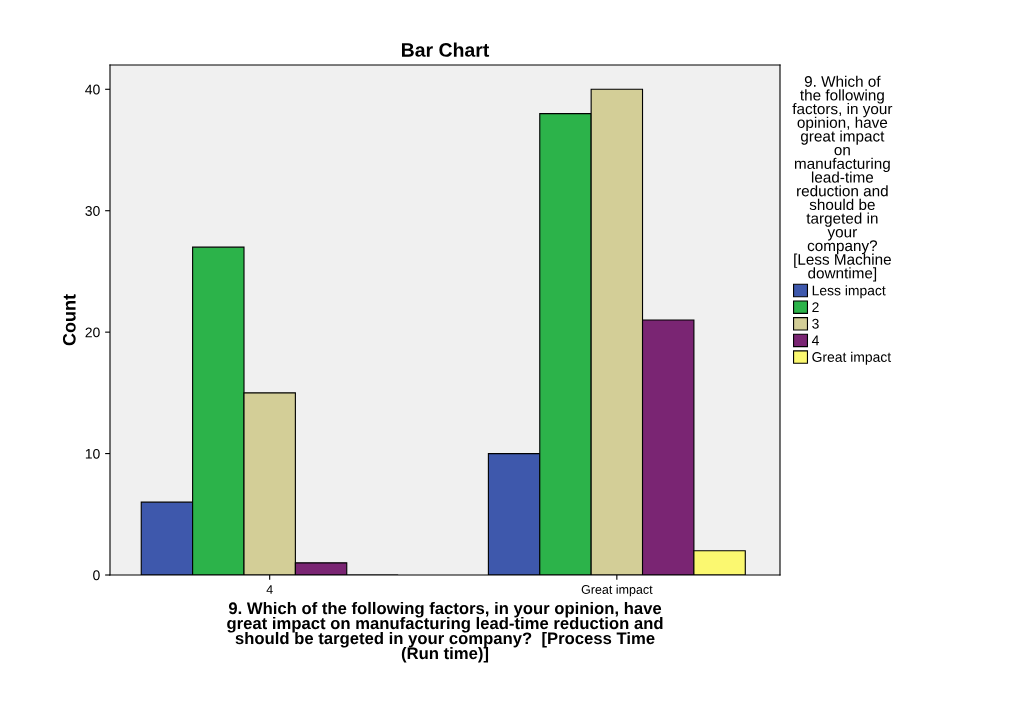 Image resolution: width=1030 pixels, height=715 pixels. What do you see at coordinates (446, 49) in the screenshot?
I see `chart-title: Bar Chart` at bounding box center [446, 49].